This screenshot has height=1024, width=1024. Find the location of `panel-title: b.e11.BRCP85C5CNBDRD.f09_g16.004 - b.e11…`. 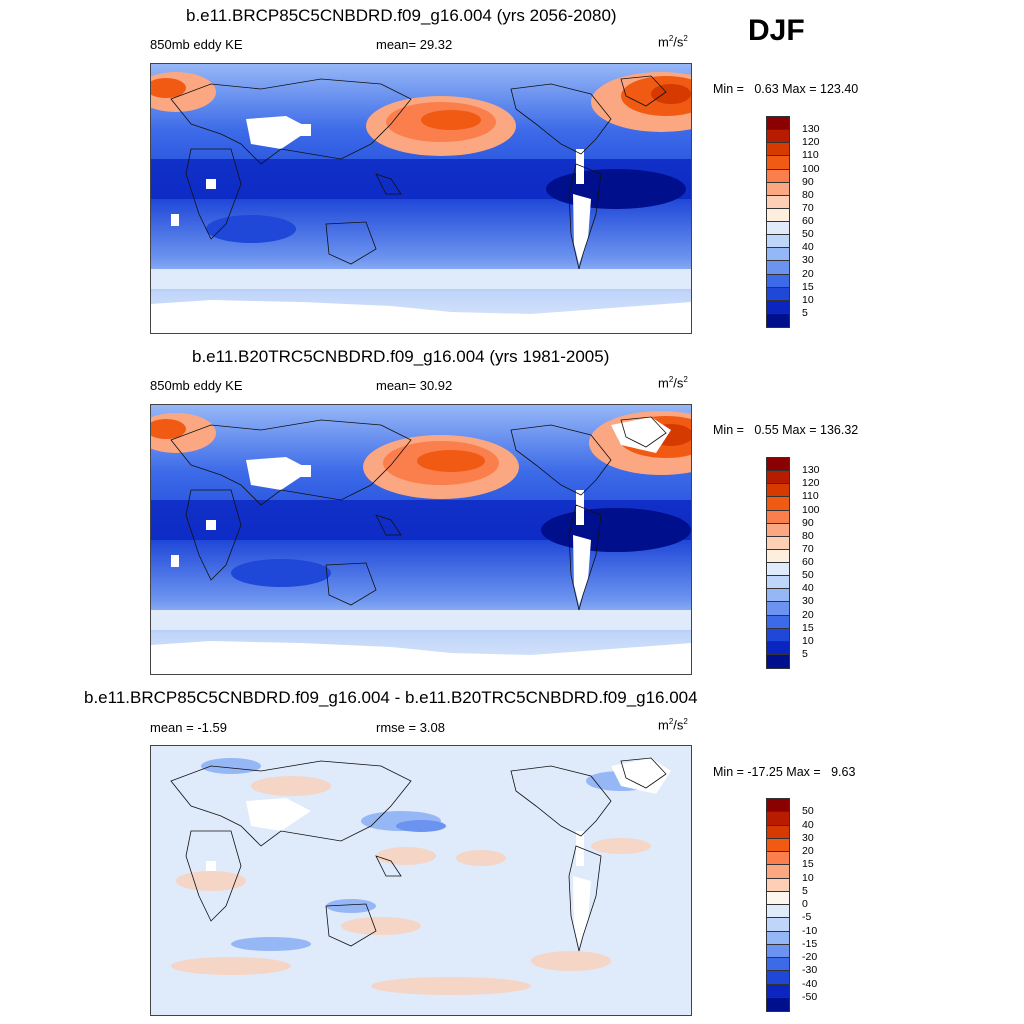

panel-title: b.e11.BRCP85C5CNBDRD.f09_g16.004 - b.e11… is located at coordinates (391, 697).